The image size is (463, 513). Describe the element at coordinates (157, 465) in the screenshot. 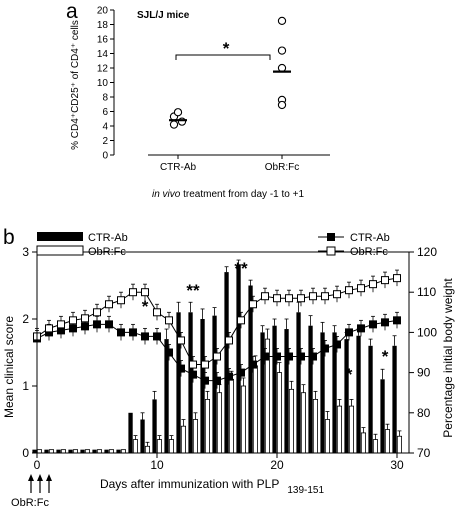

I see `panel-b-xtick-label: 10` at that location.